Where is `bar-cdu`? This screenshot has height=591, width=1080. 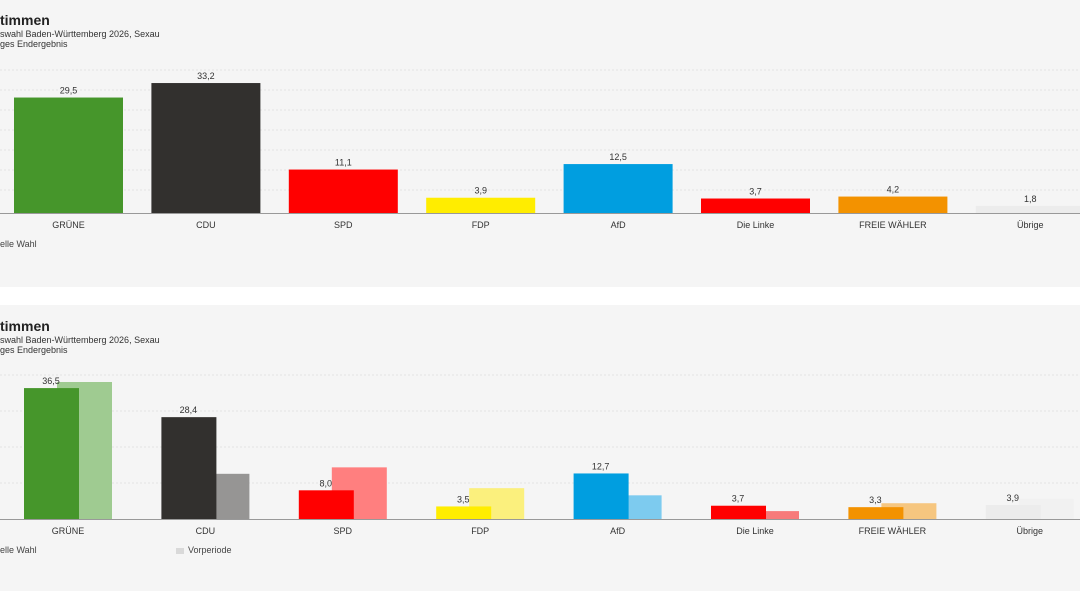
bar-cdu is located at coordinates (206, 148).